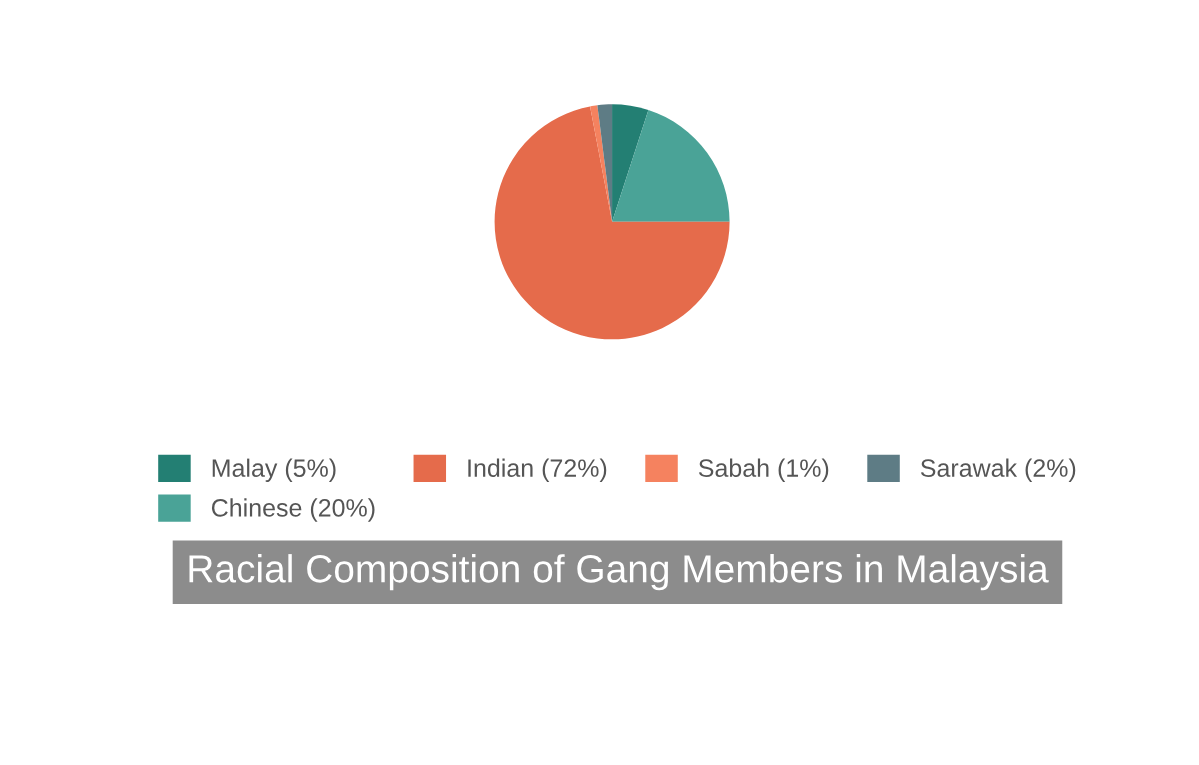 This screenshot has height=765, width=1199. I want to click on legend-label: Indian (72%), so click(537, 470).